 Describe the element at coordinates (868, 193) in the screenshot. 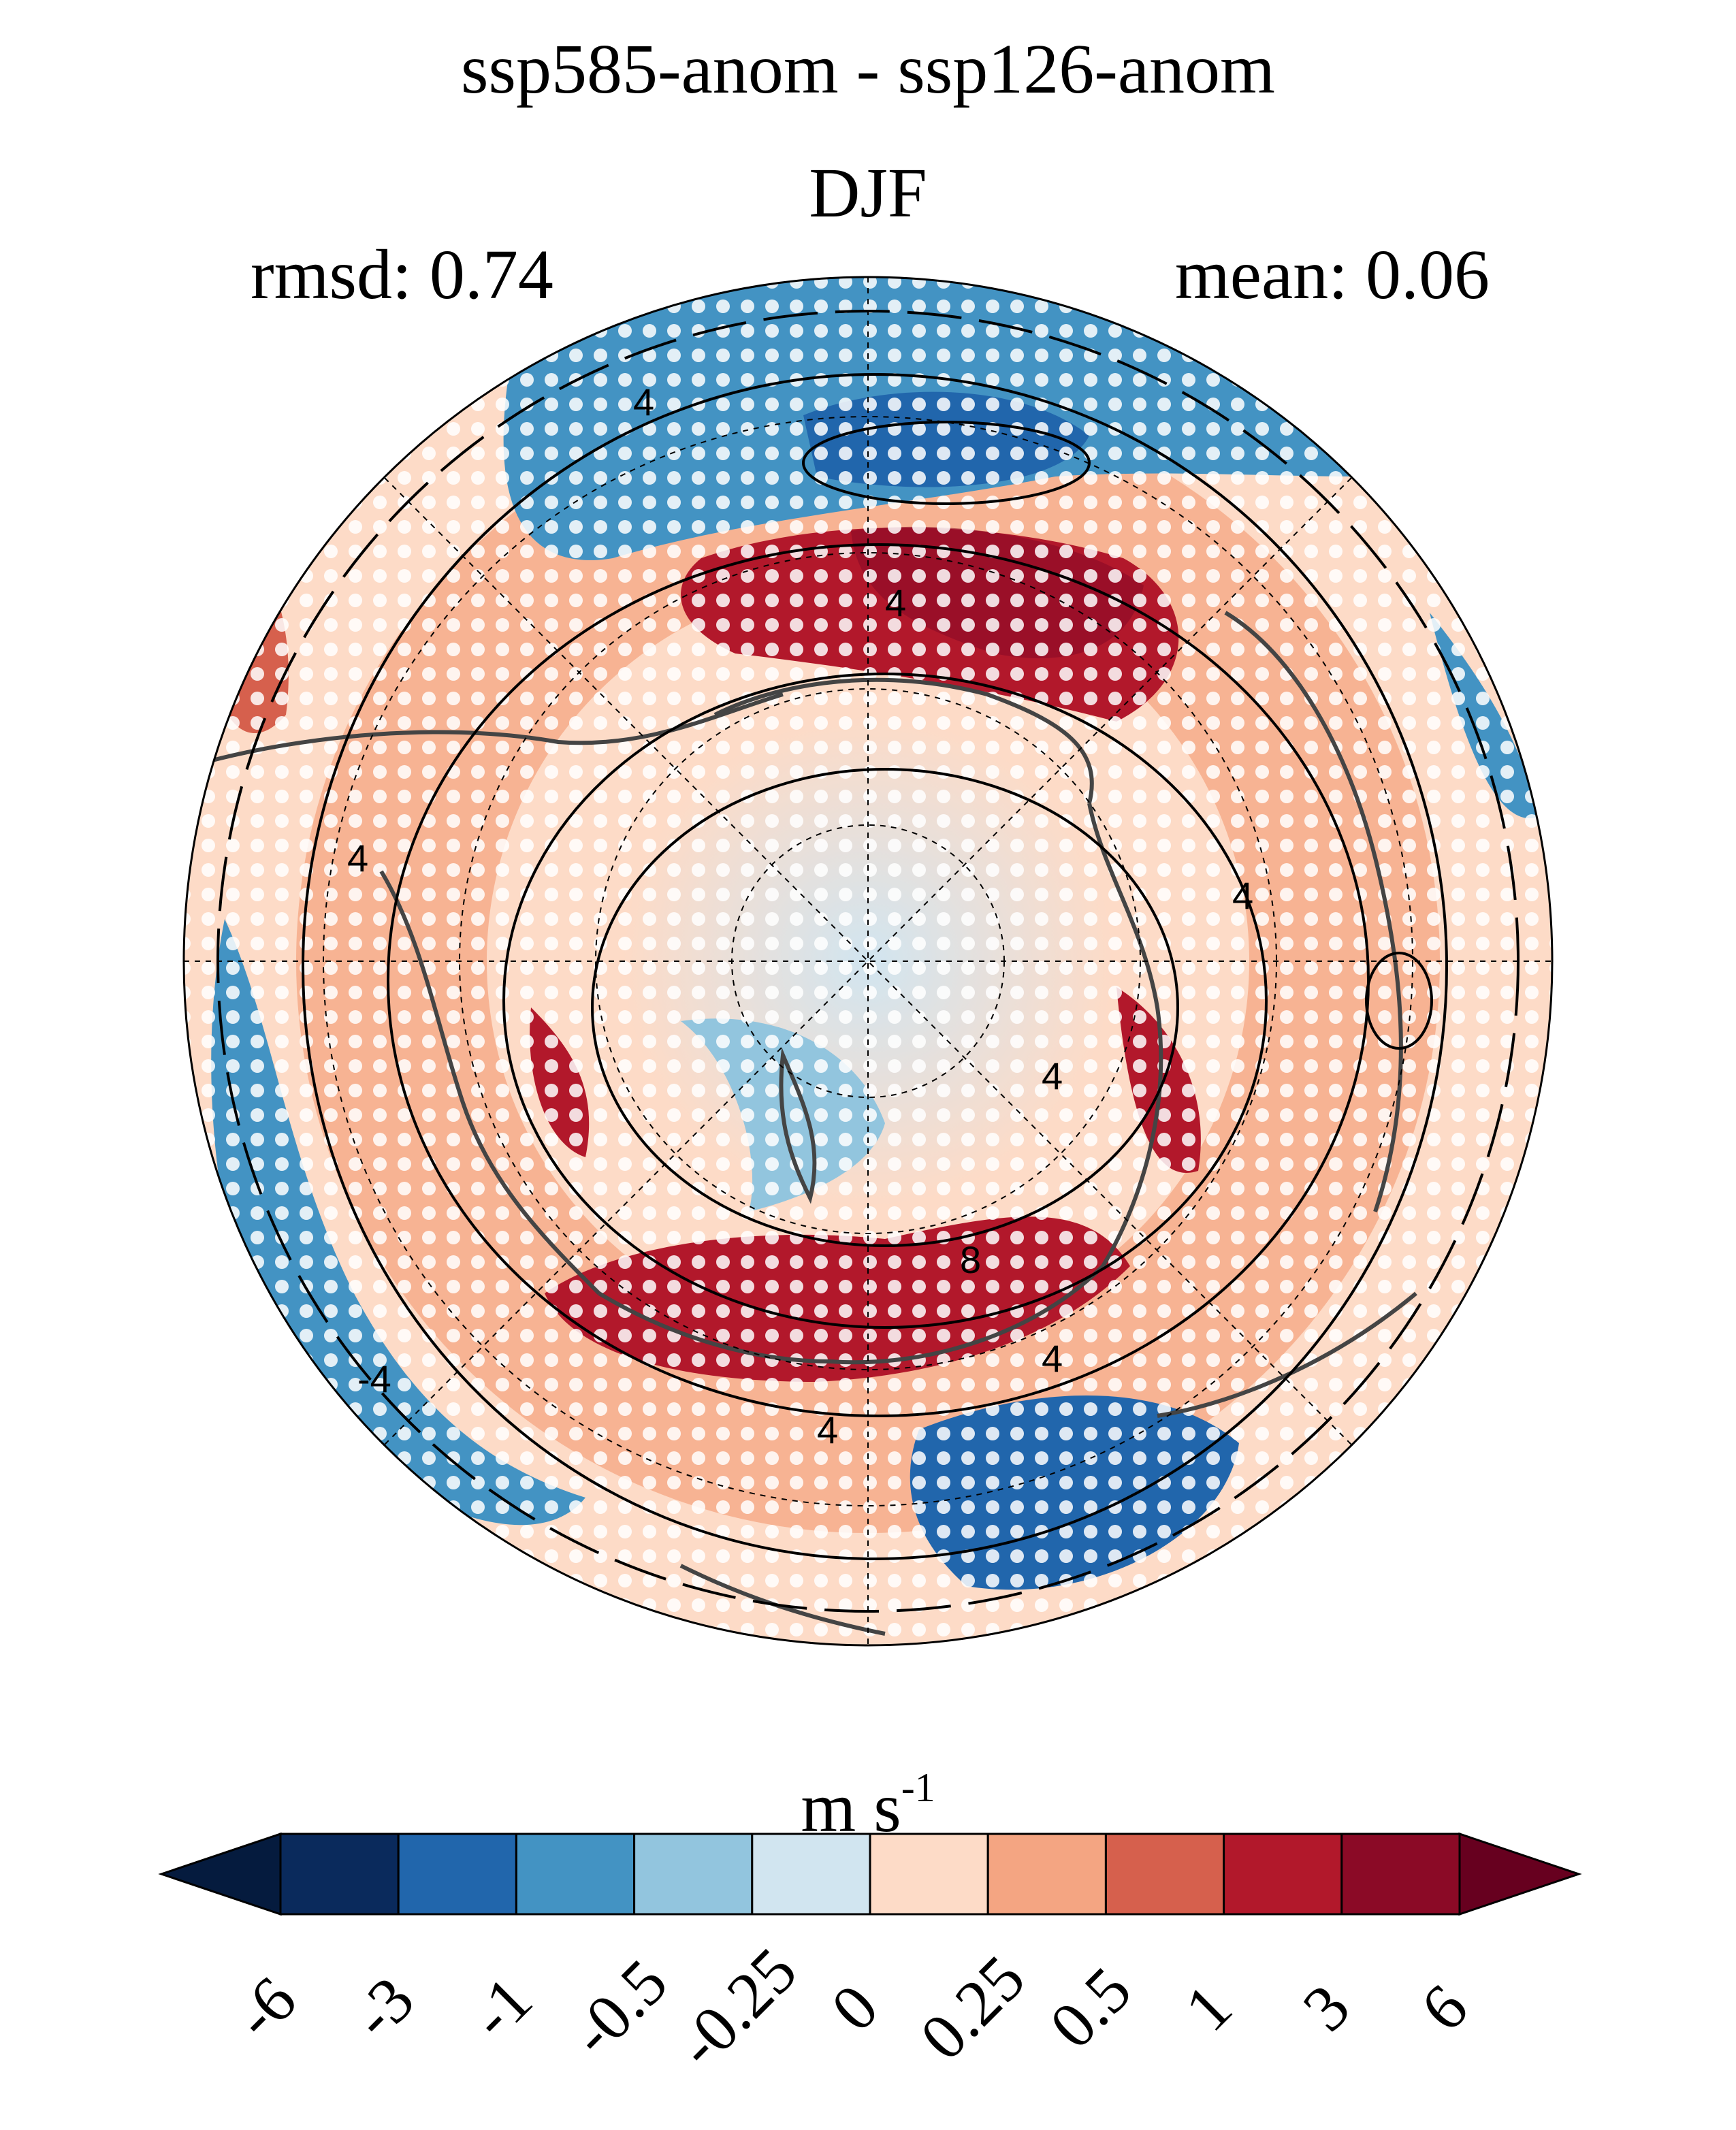

I see `season-label: DJF` at that location.